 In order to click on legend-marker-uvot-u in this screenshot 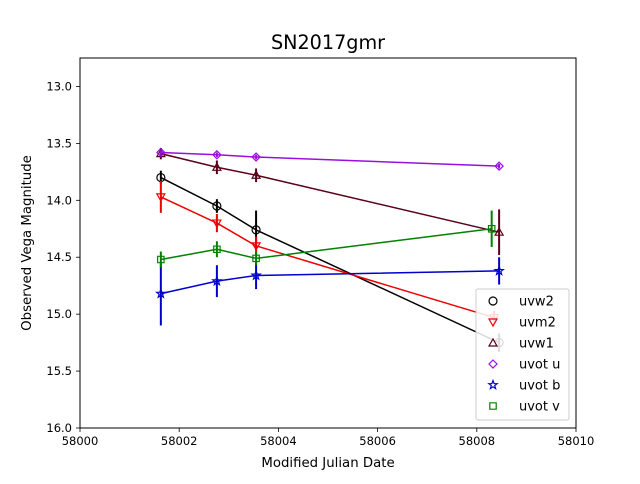, I will do `click(493, 364)`.